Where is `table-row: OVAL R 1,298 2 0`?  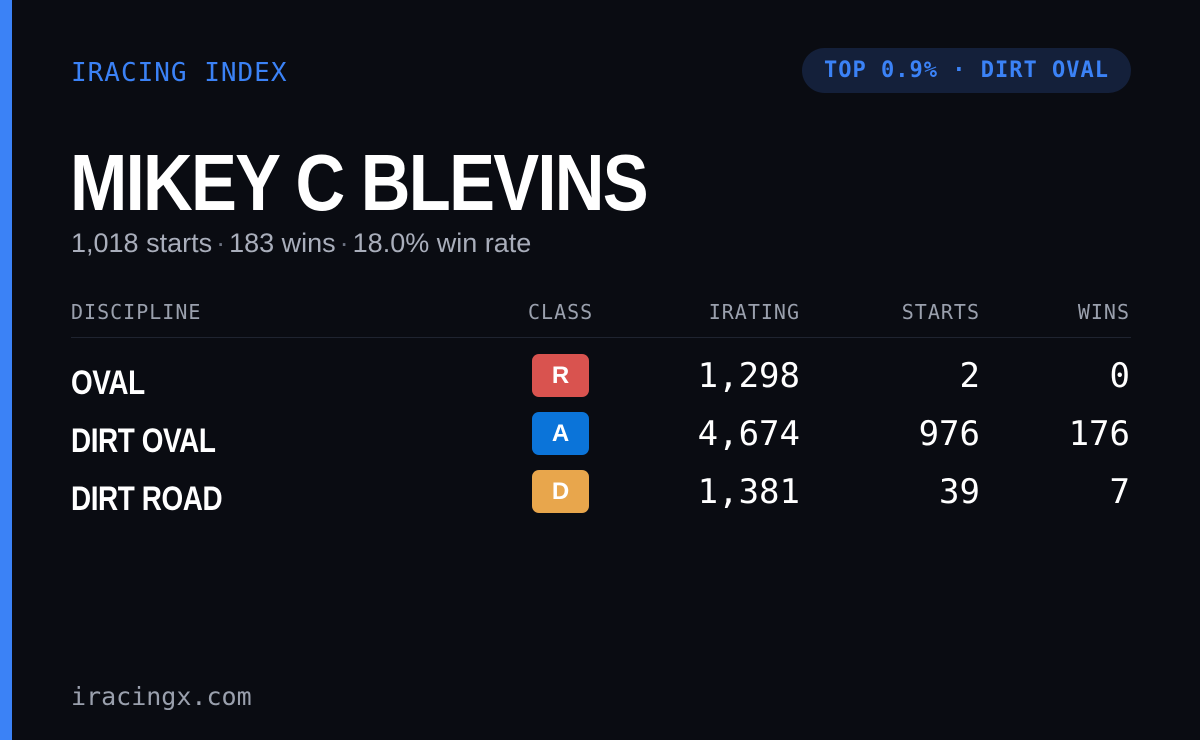 table-row: OVAL R 1,298 2 0 is located at coordinates (601, 379).